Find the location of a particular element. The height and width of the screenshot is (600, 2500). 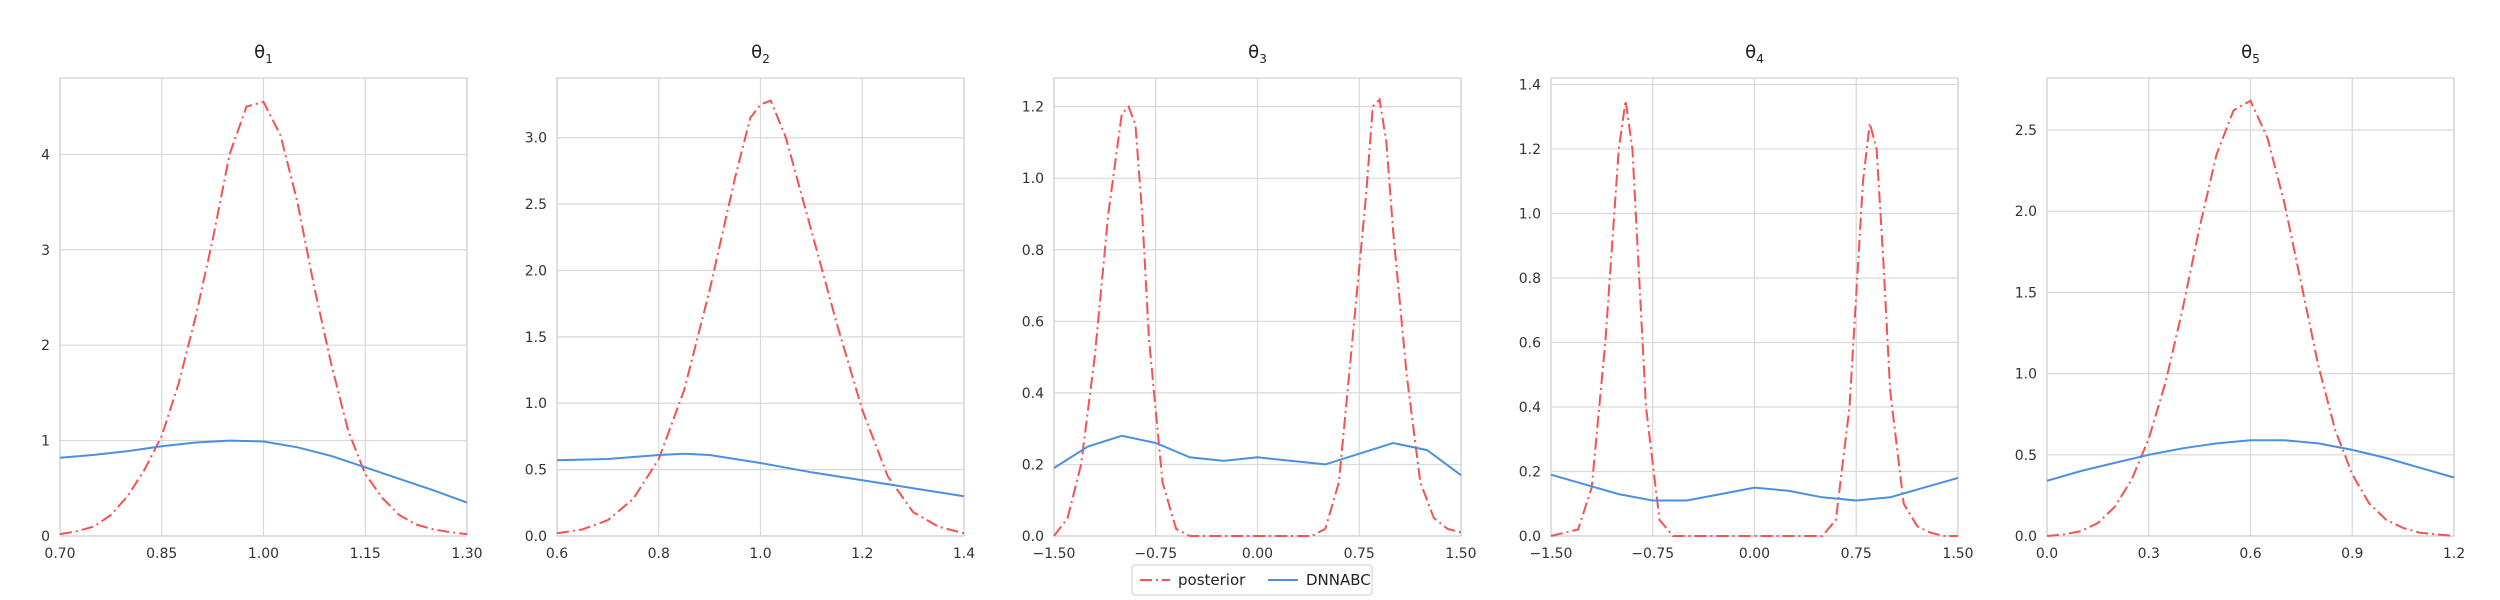

x-tick-label: 0.0 is located at coordinates (2047, 554).